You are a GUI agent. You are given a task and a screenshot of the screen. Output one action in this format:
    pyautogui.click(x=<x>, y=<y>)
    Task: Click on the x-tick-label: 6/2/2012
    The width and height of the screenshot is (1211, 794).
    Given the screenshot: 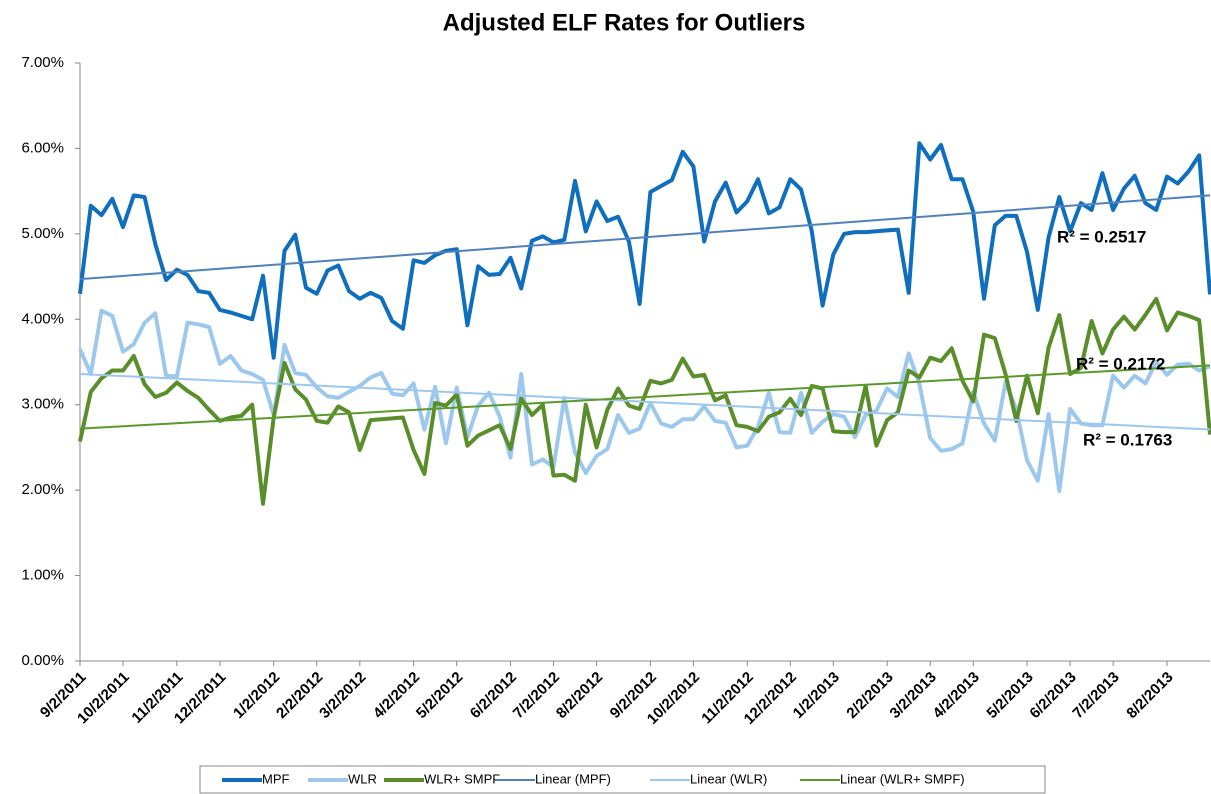 What is the action you would take?
    pyautogui.click(x=493, y=695)
    